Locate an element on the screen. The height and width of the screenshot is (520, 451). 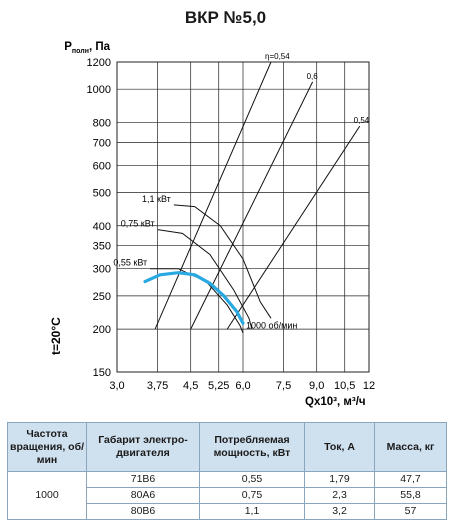
header-power: Потребляемая мощность, кВт is located at coordinates (252, 447).